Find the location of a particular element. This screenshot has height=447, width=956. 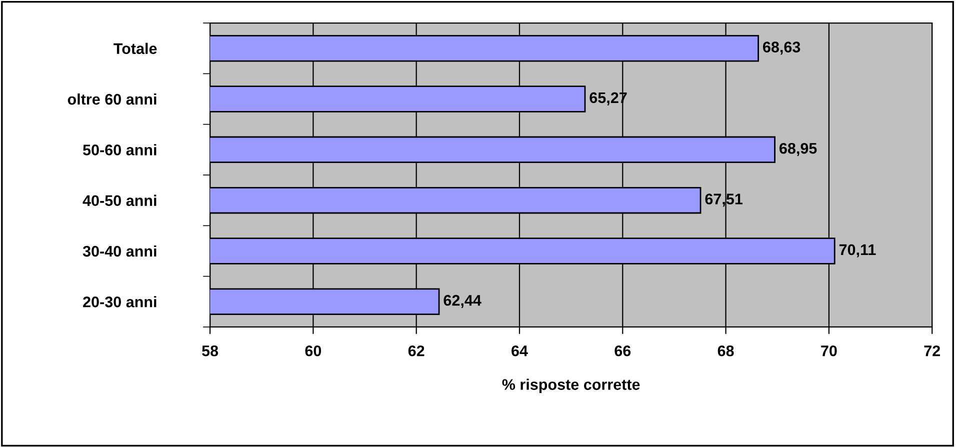

x-tick-label: 58 is located at coordinates (210, 350).